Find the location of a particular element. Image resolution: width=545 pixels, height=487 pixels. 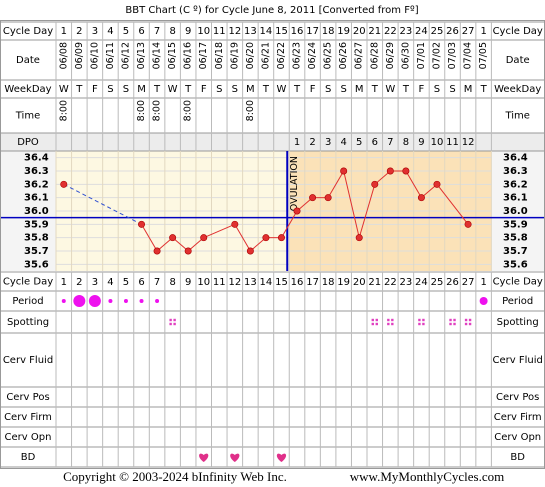

y-tick-label: 35.8 is located at coordinates (36, 238).